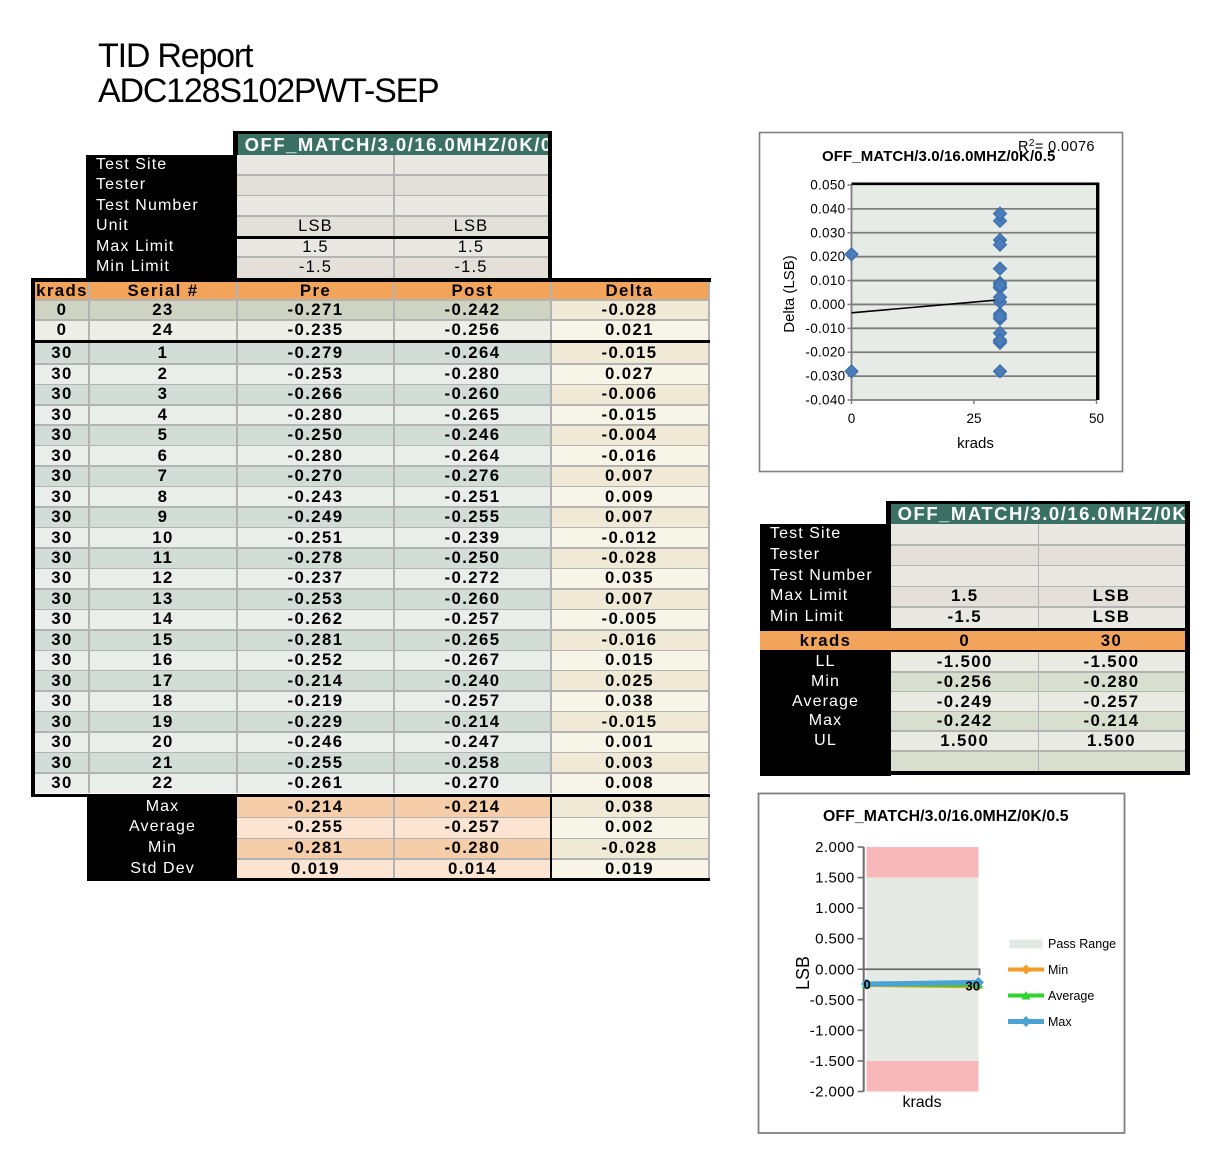  I want to click on svg-text: Pass Range, so click(1082, 944).